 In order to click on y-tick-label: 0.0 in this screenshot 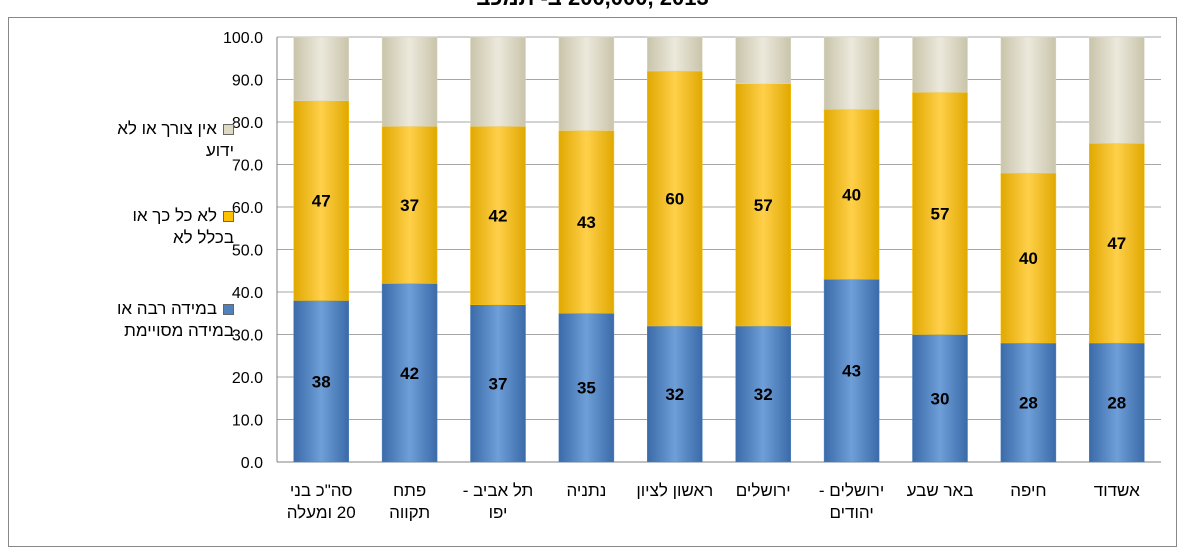, I will do `click(252, 463)`.